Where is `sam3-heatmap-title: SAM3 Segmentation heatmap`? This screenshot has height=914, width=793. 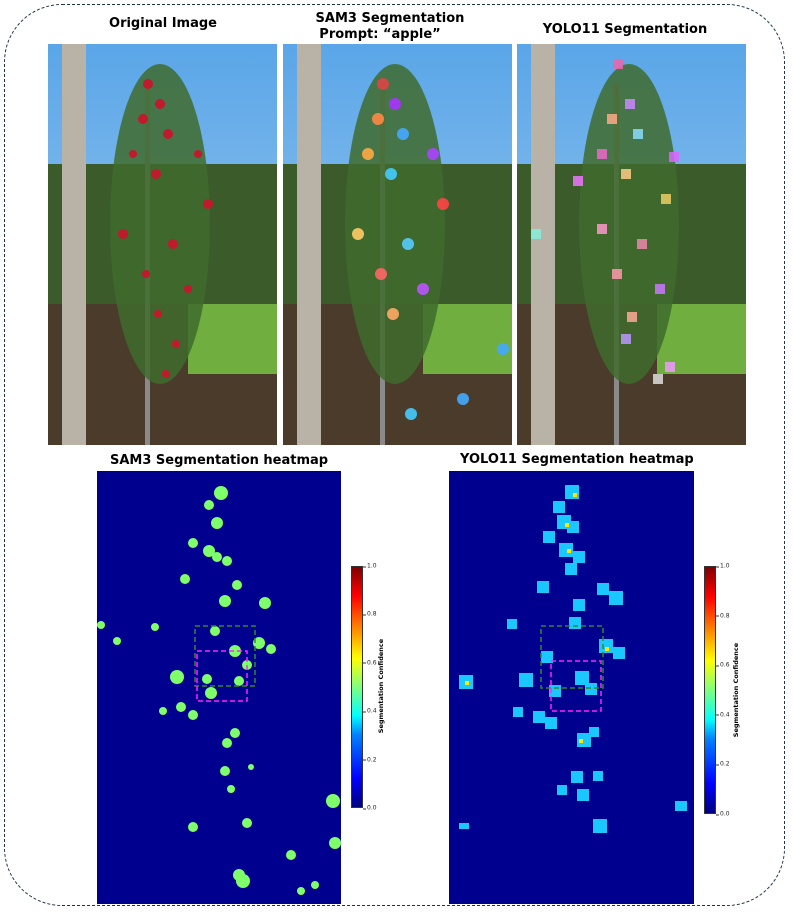
sam3-heatmap-title: SAM3 Segmentation heatmap is located at coordinates (219, 460).